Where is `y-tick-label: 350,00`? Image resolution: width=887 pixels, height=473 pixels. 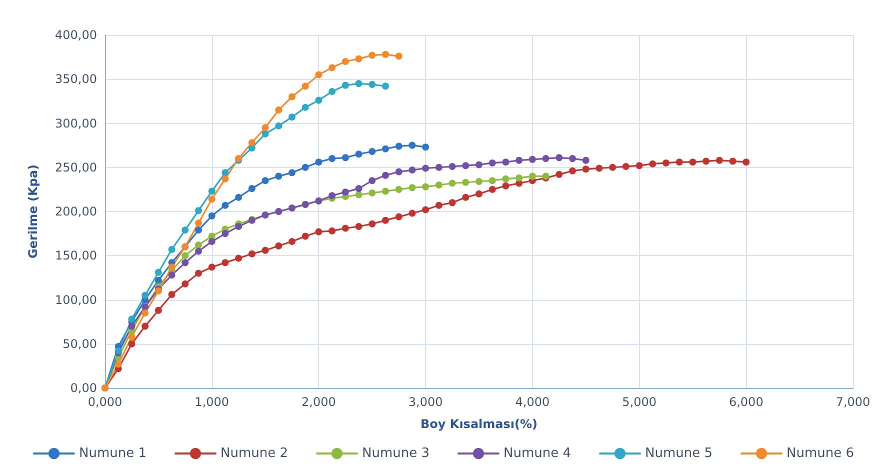 y-tick-label: 350,00 is located at coordinates (76, 79).